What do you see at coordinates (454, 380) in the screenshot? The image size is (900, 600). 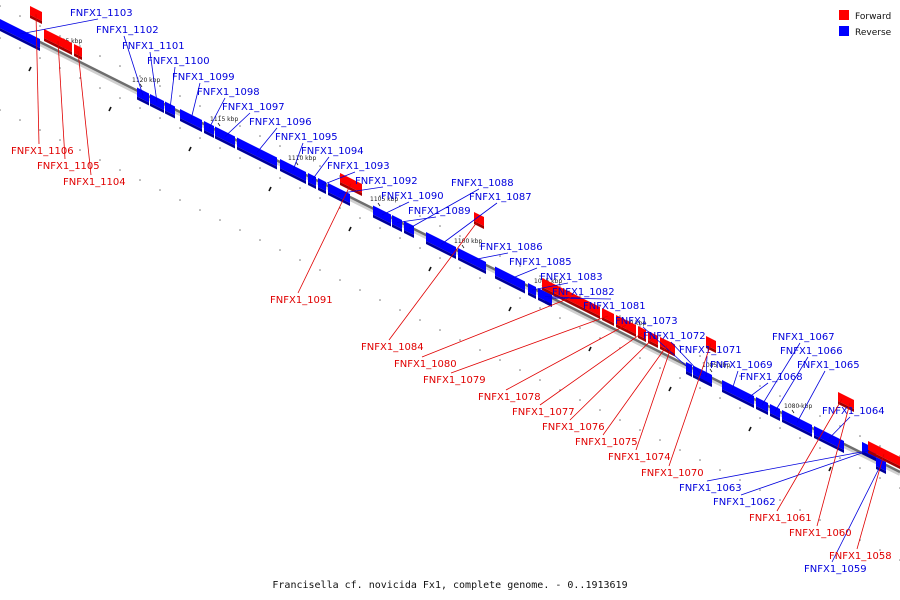 I see `gene-label: FNFX1_1079` at bounding box center [454, 380].